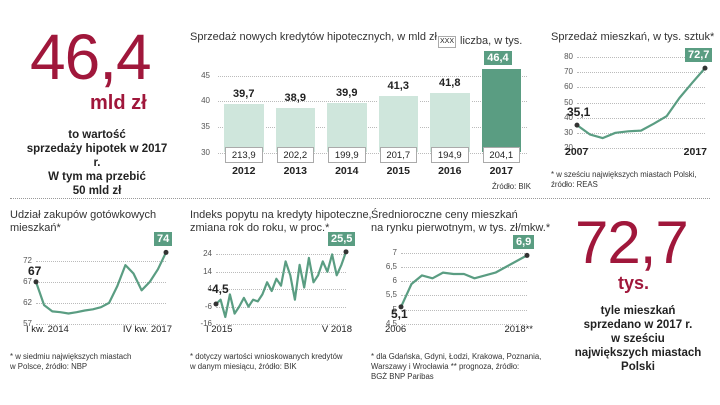  Describe the element at coordinates (568, 72) in the screenshot. I see `y-tick-label: 70` at that location.